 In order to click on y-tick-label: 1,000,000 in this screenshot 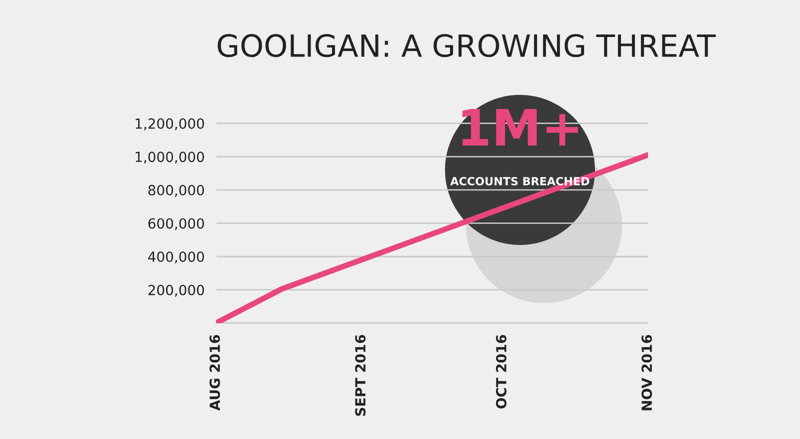, I will do `click(170, 158)`.